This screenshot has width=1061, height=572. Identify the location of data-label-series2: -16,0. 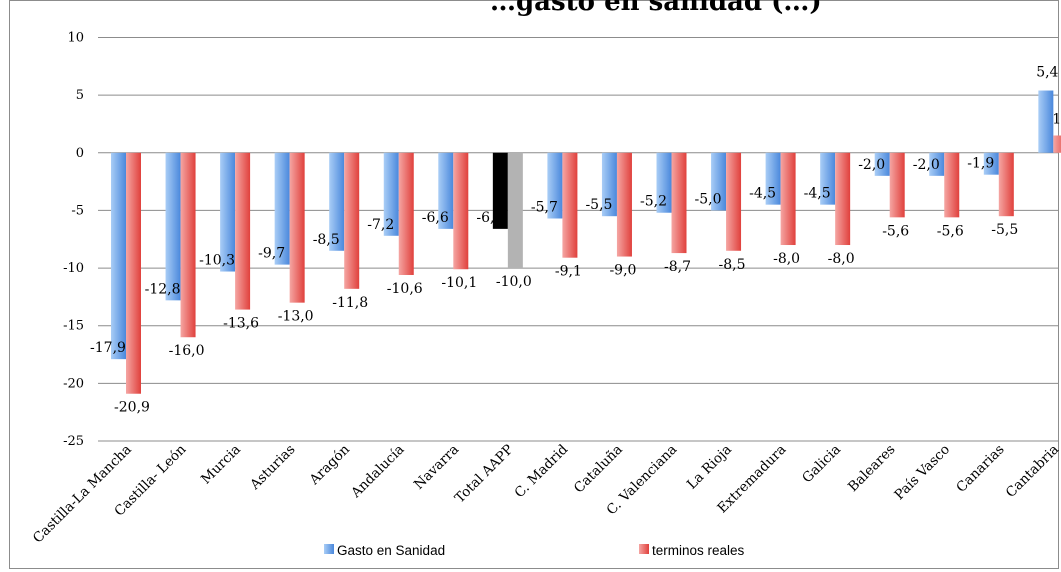
(187, 351).